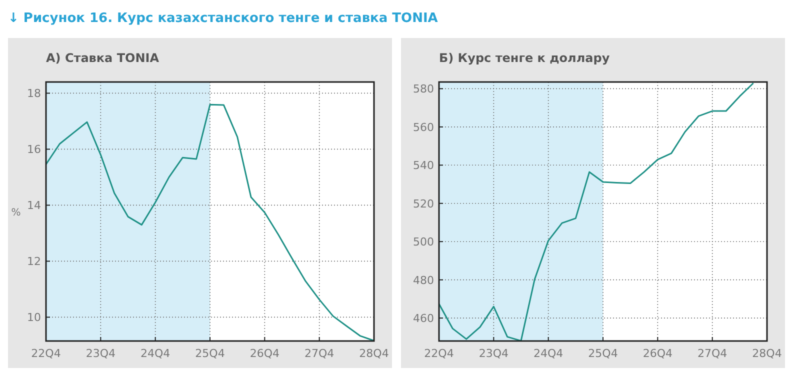 The image size is (793, 376). Describe the element at coordinates (16, 213) in the screenshot. I see `y-axis-title: %` at that location.